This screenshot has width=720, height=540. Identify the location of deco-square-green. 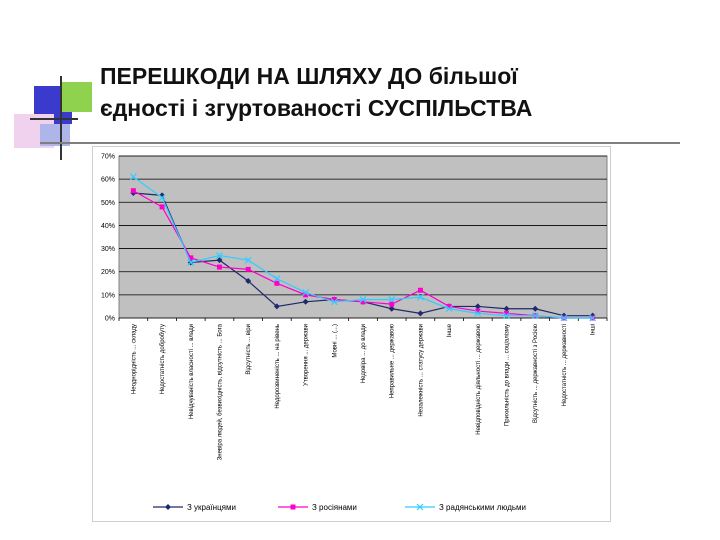
(77, 97).